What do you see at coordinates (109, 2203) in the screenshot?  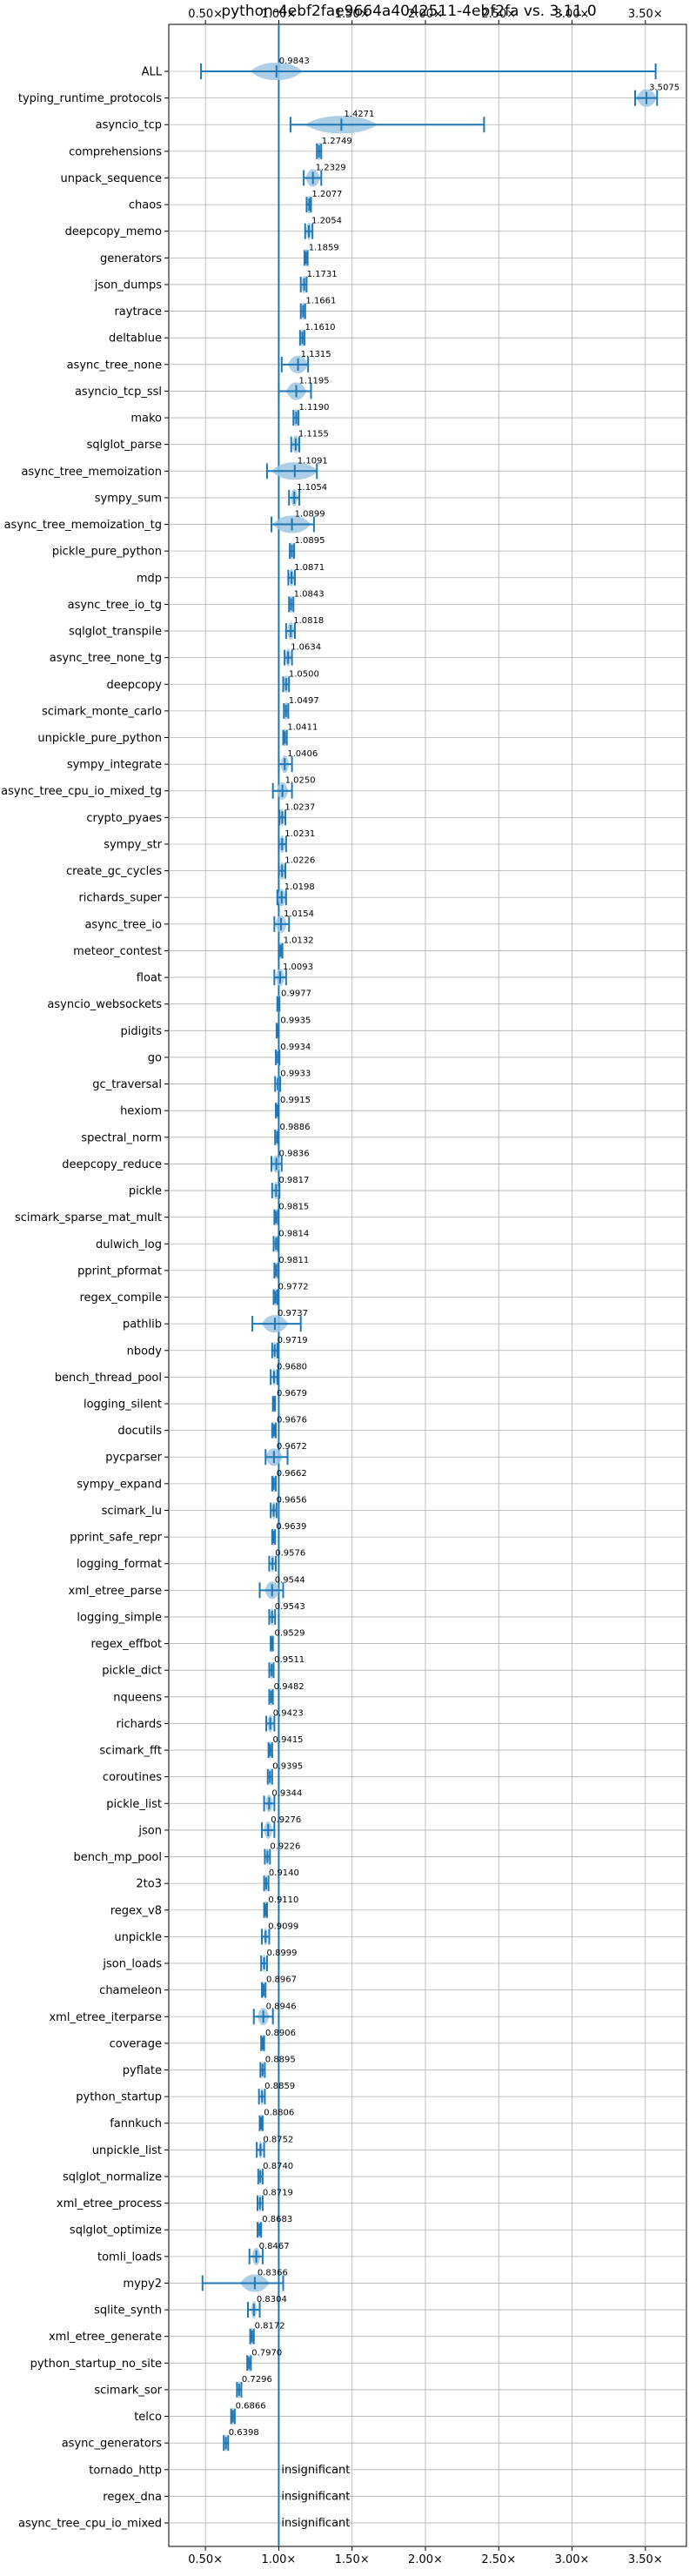 I see `benchmark-label: xml_etree_process` at bounding box center [109, 2203].